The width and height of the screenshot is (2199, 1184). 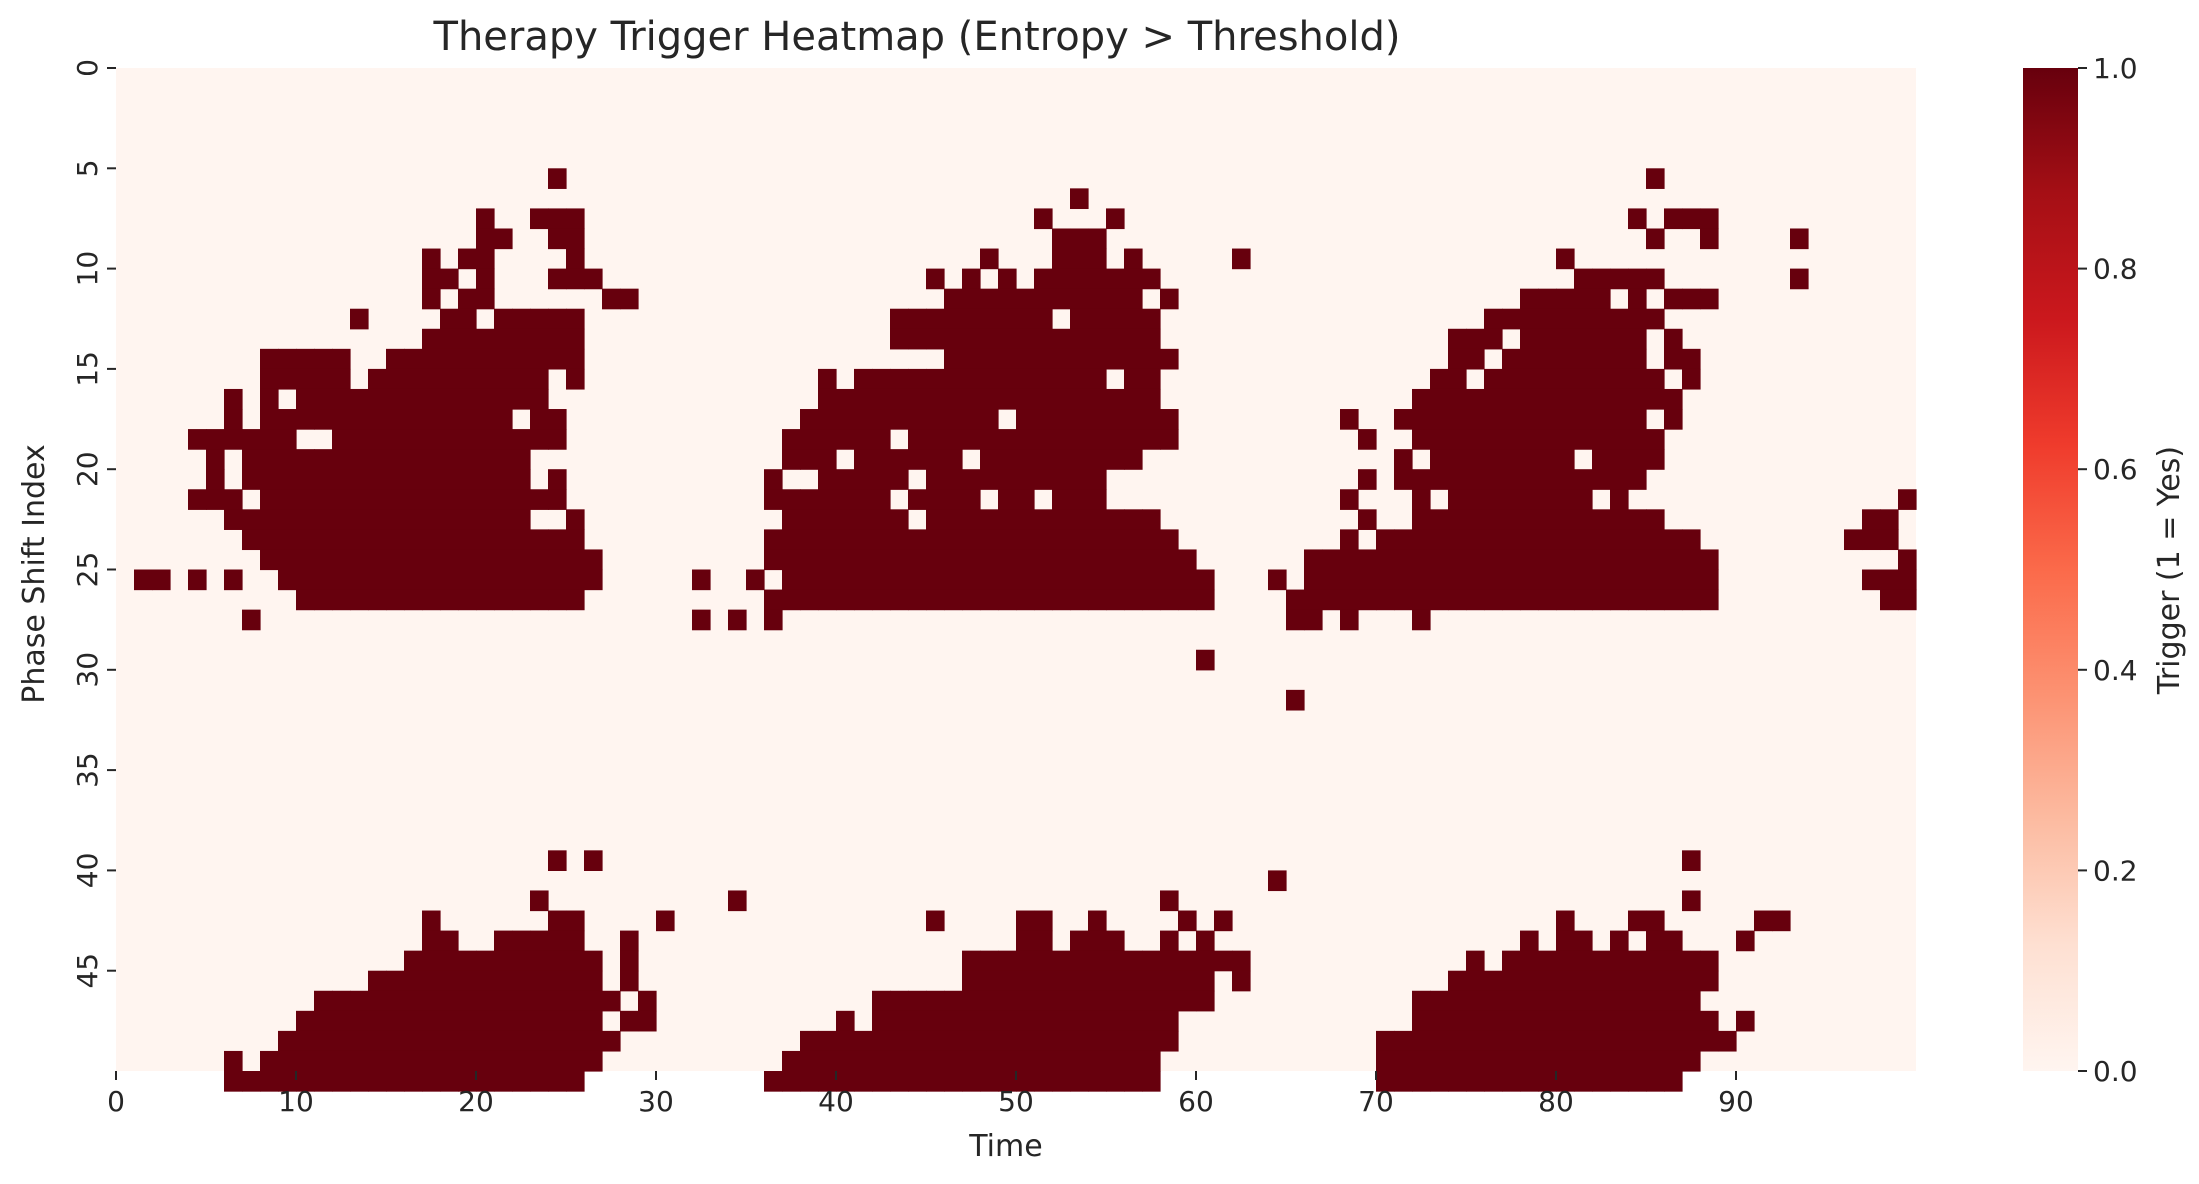 What do you see at coordinates (836, 1101) in the screenshot?
I see `x-tick-label: 40` at bounding box center [836, 1101].